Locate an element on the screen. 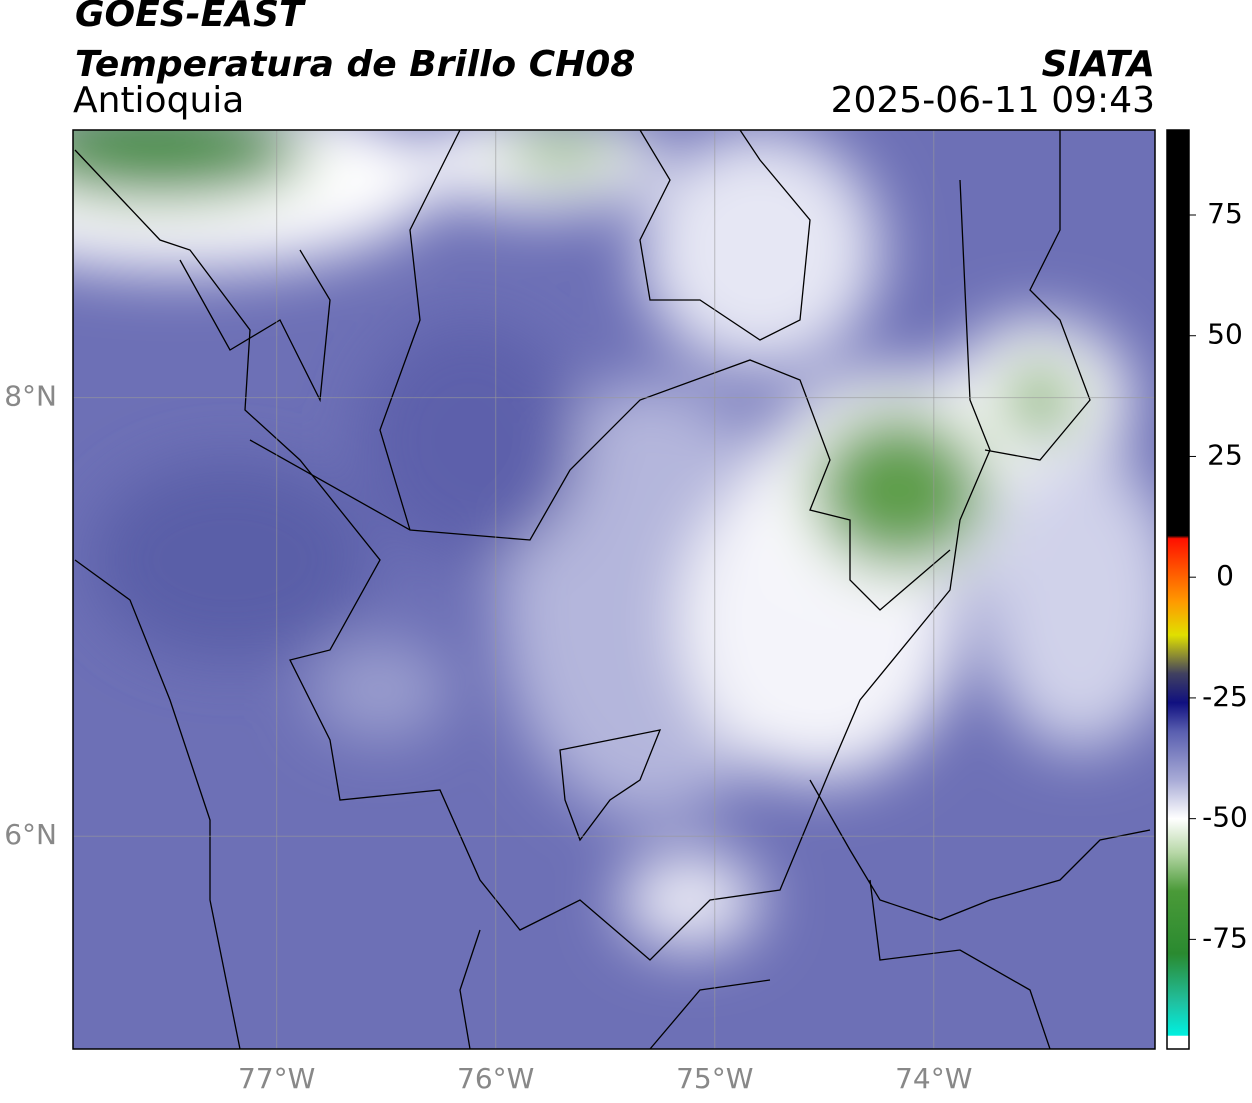 The width and height of the screenshot is (1252, 1103). lat-label: 6°N is located at coordinates (30, 834).